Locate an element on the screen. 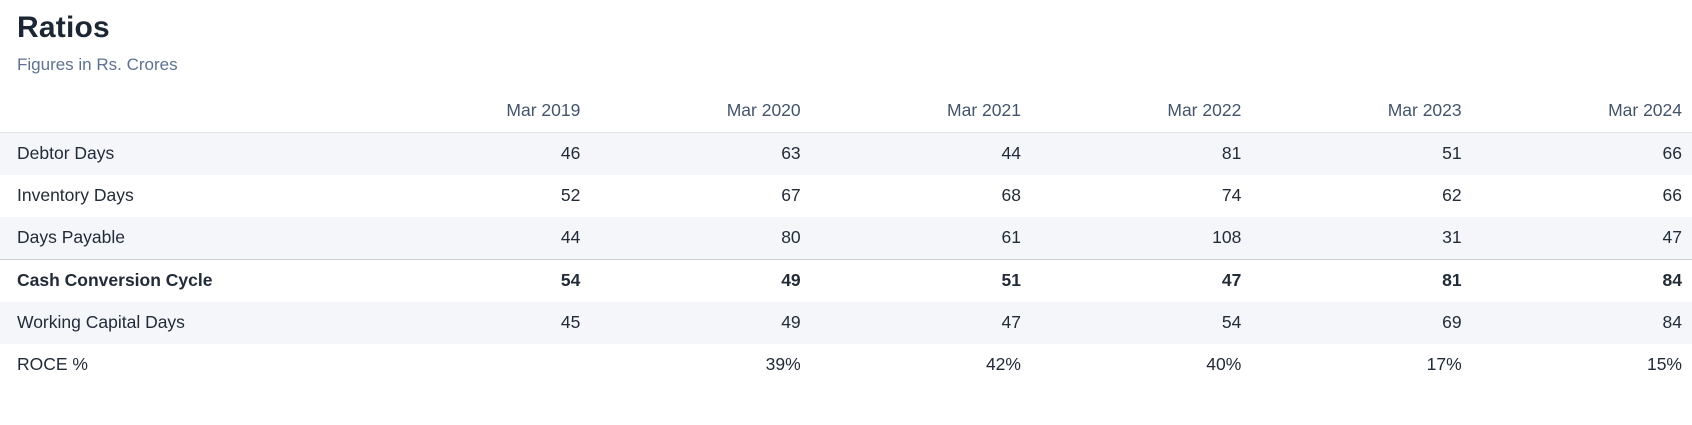 The image size is (1692, 425). table-row: Cash Conversion Cycle 54 49 51 47 81 84 is located at coordinates (846, 280).